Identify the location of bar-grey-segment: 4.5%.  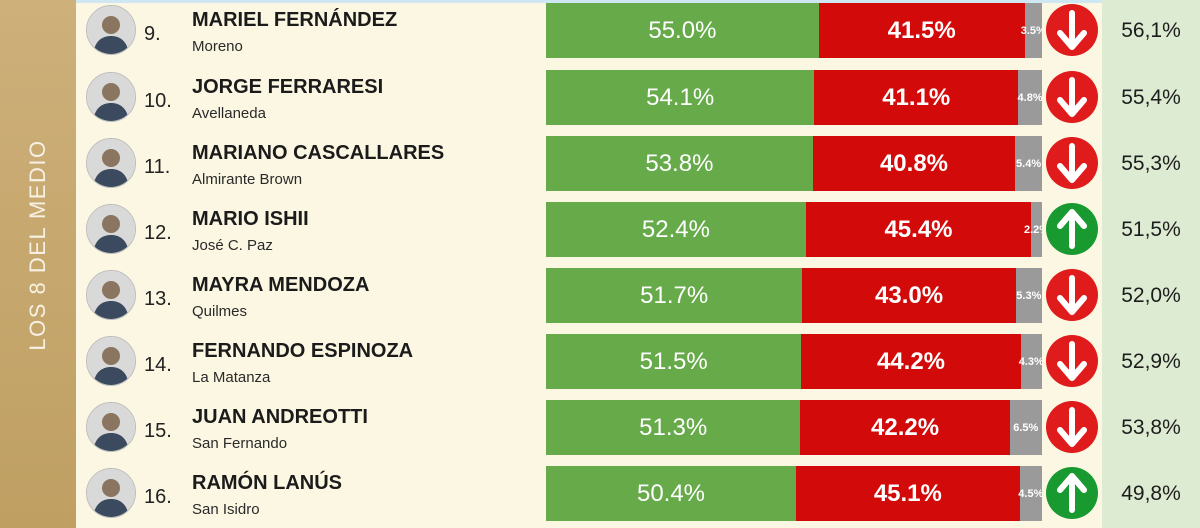
(1030, 493).